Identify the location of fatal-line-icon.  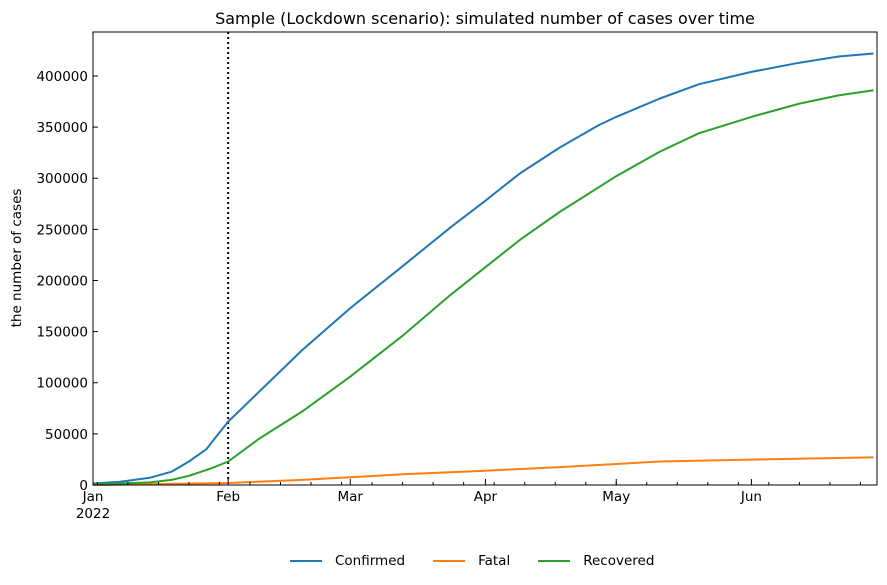
(449, 561).